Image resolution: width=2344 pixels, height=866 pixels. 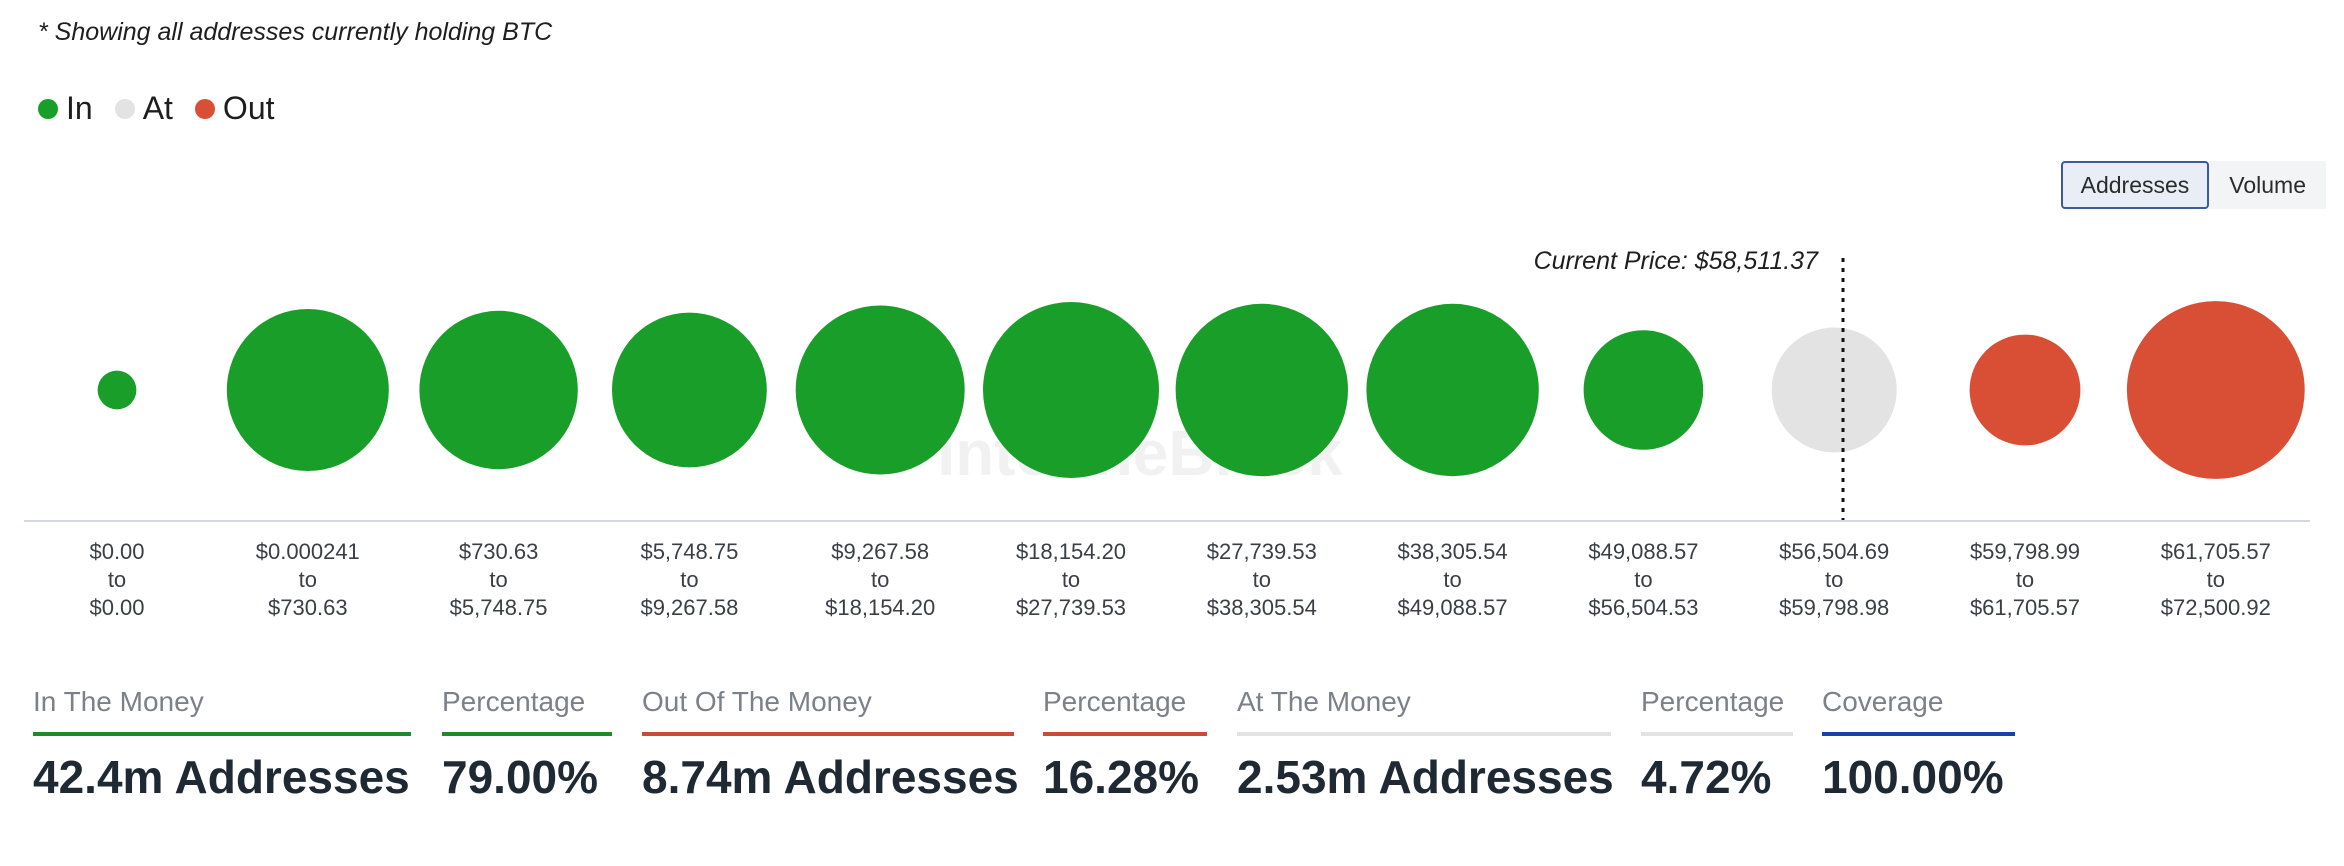 I want to click on x-tick-label-1-to: $730.63, so click(x=308, y=607).